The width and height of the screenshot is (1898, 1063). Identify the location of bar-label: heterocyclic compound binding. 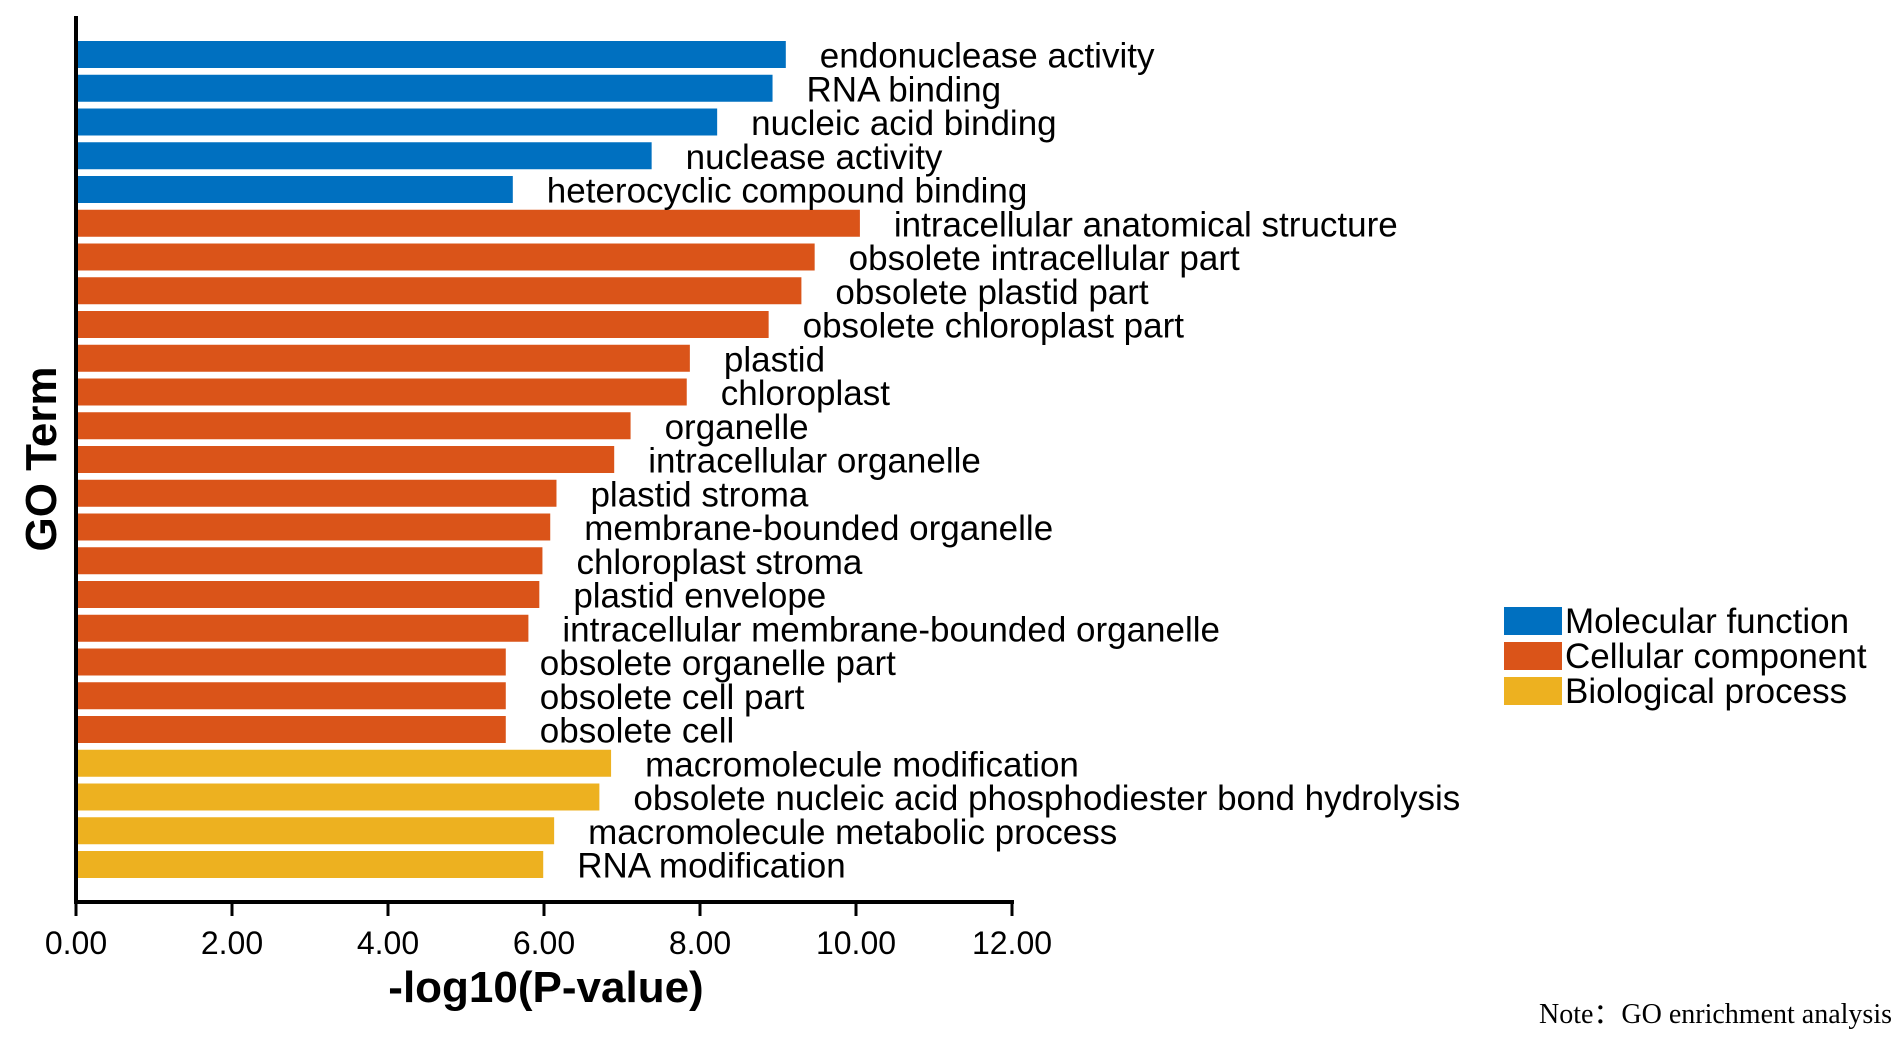
(787, 191).